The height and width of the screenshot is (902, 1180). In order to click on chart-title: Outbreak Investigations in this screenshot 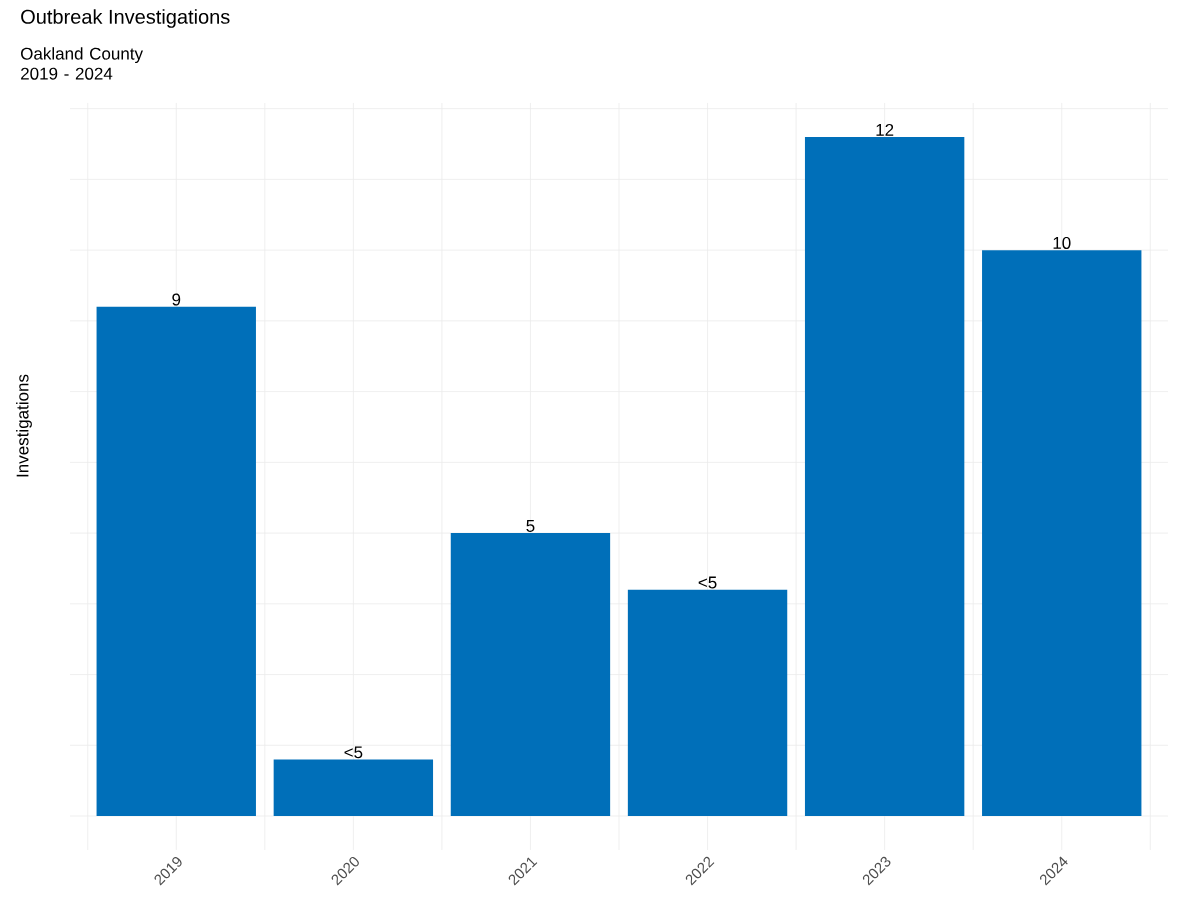, I will do `click(125, 18)`.